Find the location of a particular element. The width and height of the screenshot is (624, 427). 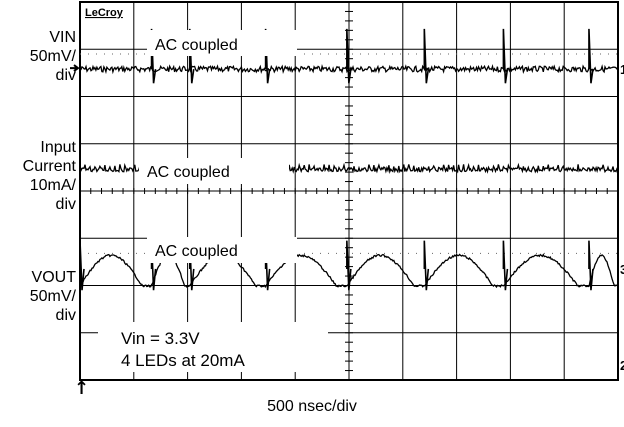

brand-label: LeCroy is located at coordinates (104, 13).